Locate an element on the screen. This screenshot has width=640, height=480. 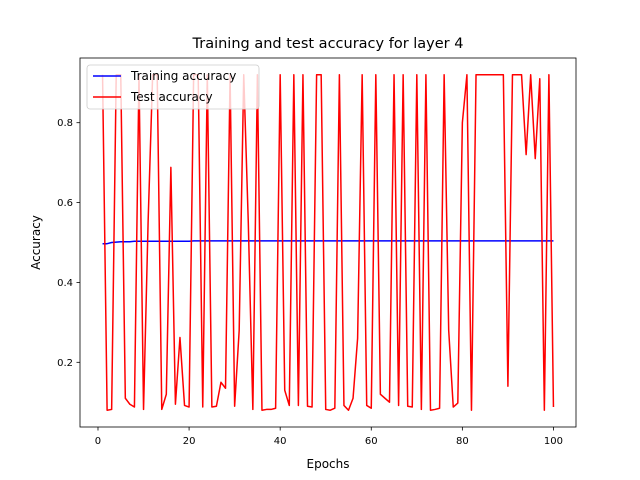
x-tick-label: 0 is located at coordinates (98, 441).